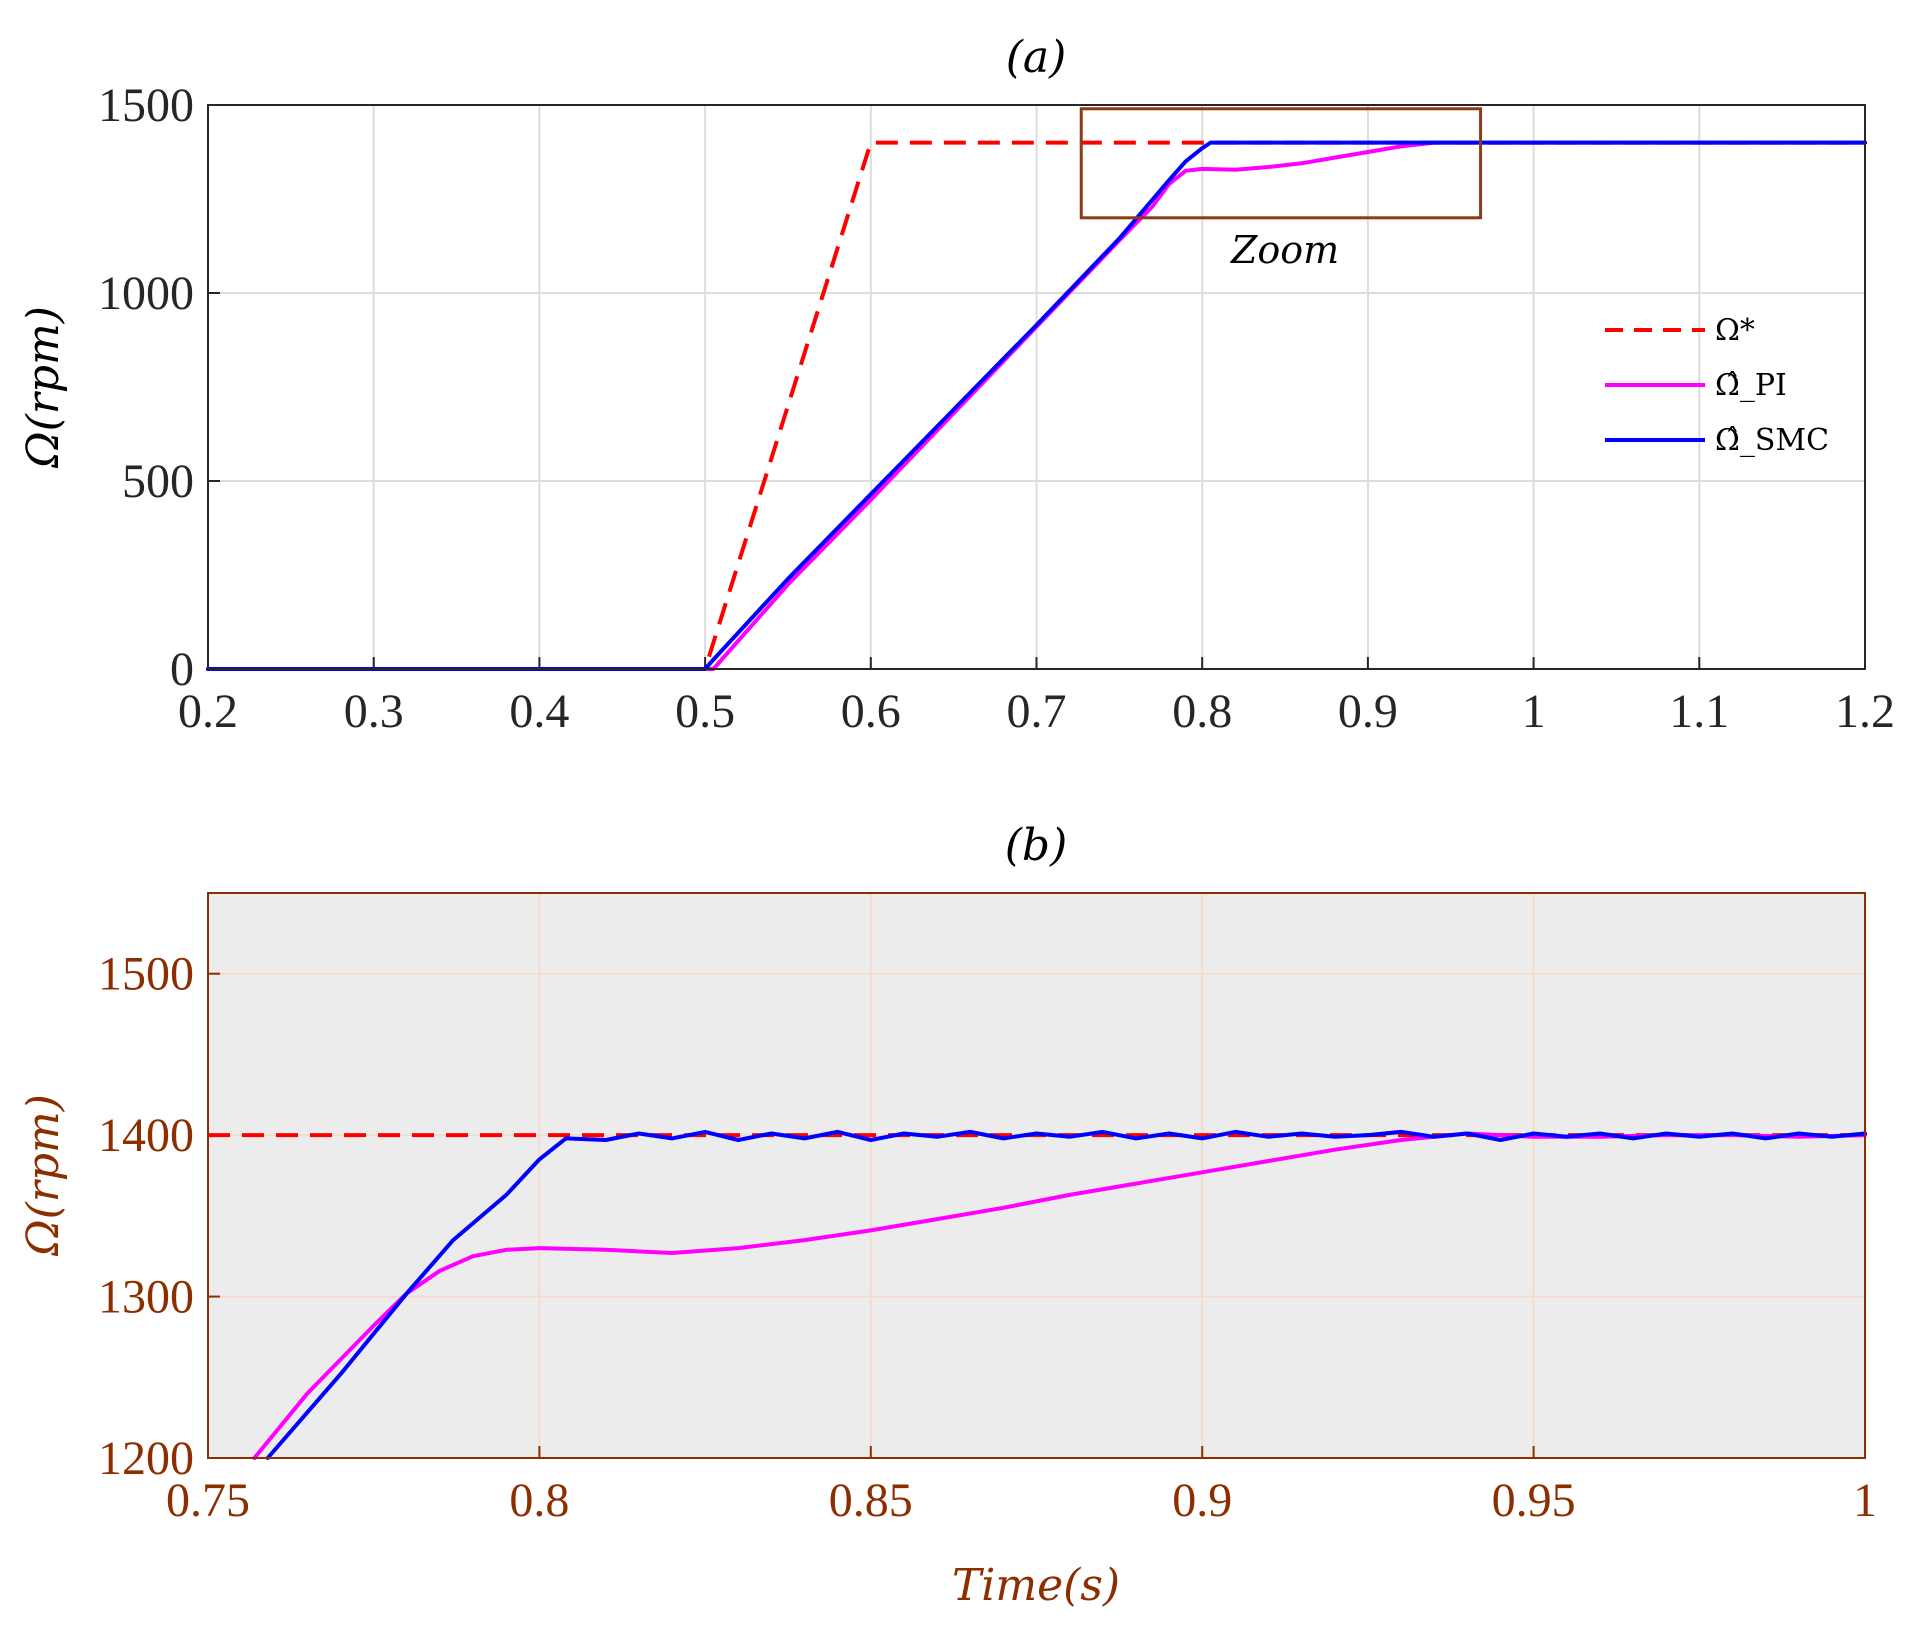 The image size is (1908, 1632). What do you see at coordinates (1036, 845) in the screenshot?
I see `chart-b-title: (b)` at bounding box center [1036, 845].